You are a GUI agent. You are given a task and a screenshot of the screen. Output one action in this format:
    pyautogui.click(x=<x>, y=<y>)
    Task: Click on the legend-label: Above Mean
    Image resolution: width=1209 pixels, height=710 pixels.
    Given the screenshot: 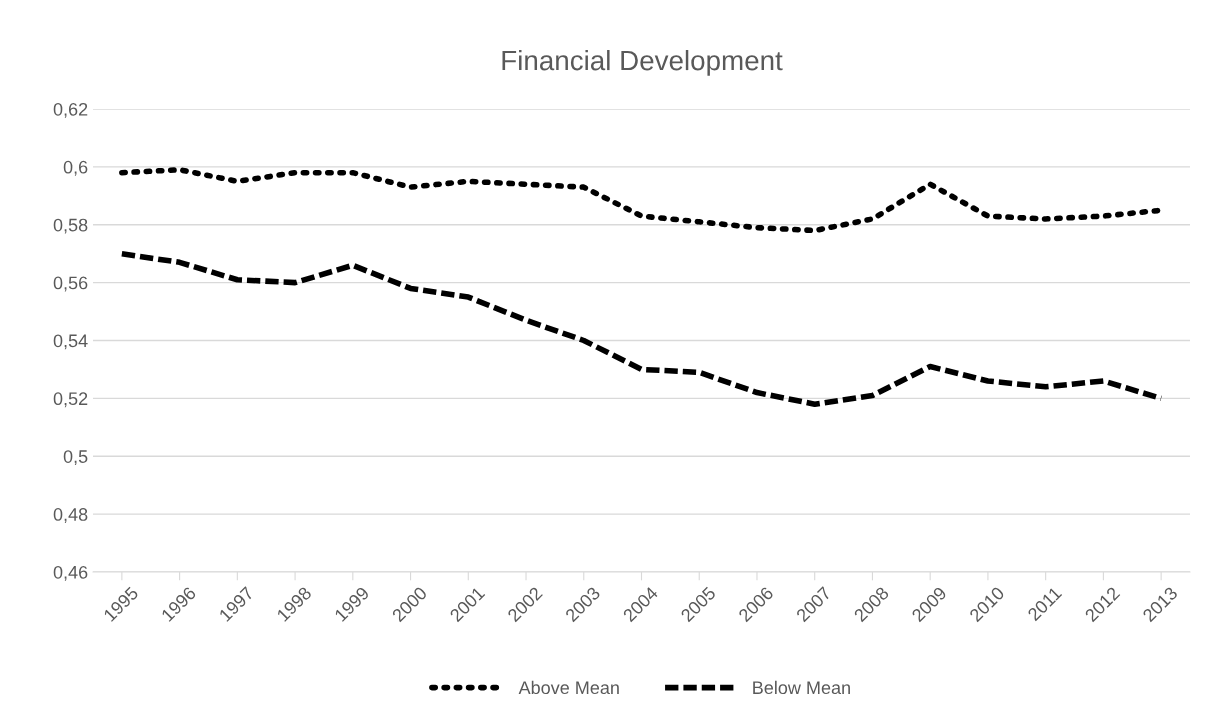 What is the action you would take?
    pyautogui.click(x=568, y=687)
    